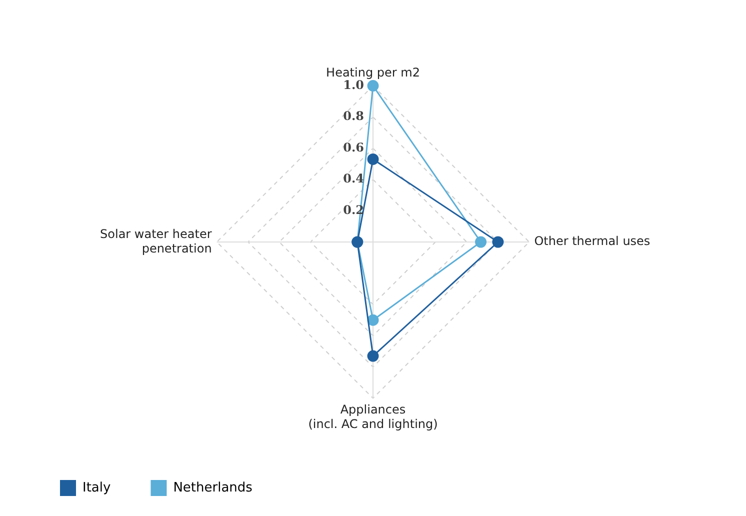 The height and width of the screenshot is (516, 746). What do you see at coordinates (213, 488) in the screenshot?
I see `legend-label: Netherlands` at bounding box center [213, 488].